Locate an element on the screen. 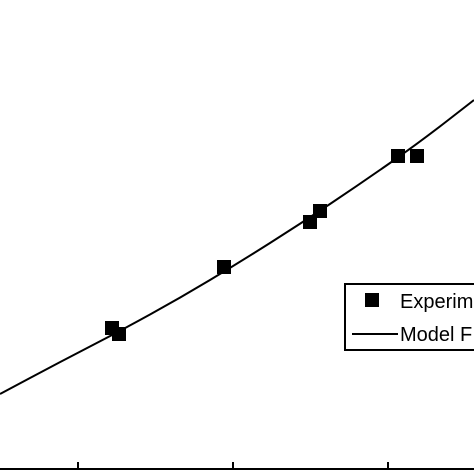  axes is located at coordinates (237, 466).